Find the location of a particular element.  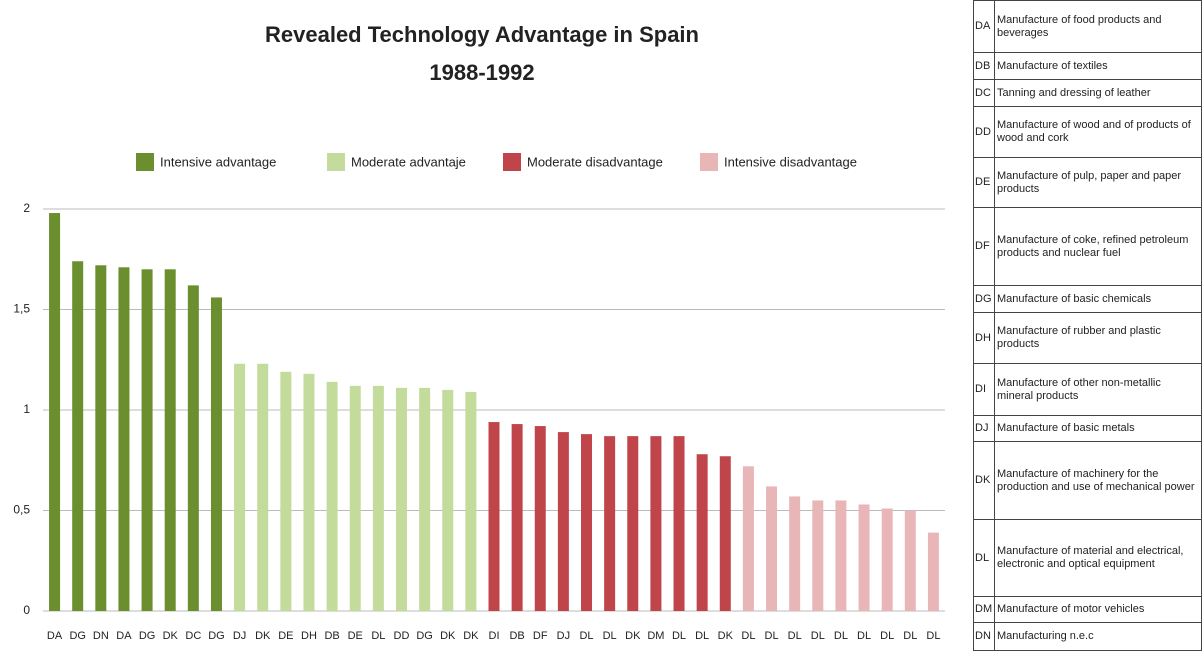

table-row: DM Manufacture of motor vehicles is located at coordinates (1087, 609).